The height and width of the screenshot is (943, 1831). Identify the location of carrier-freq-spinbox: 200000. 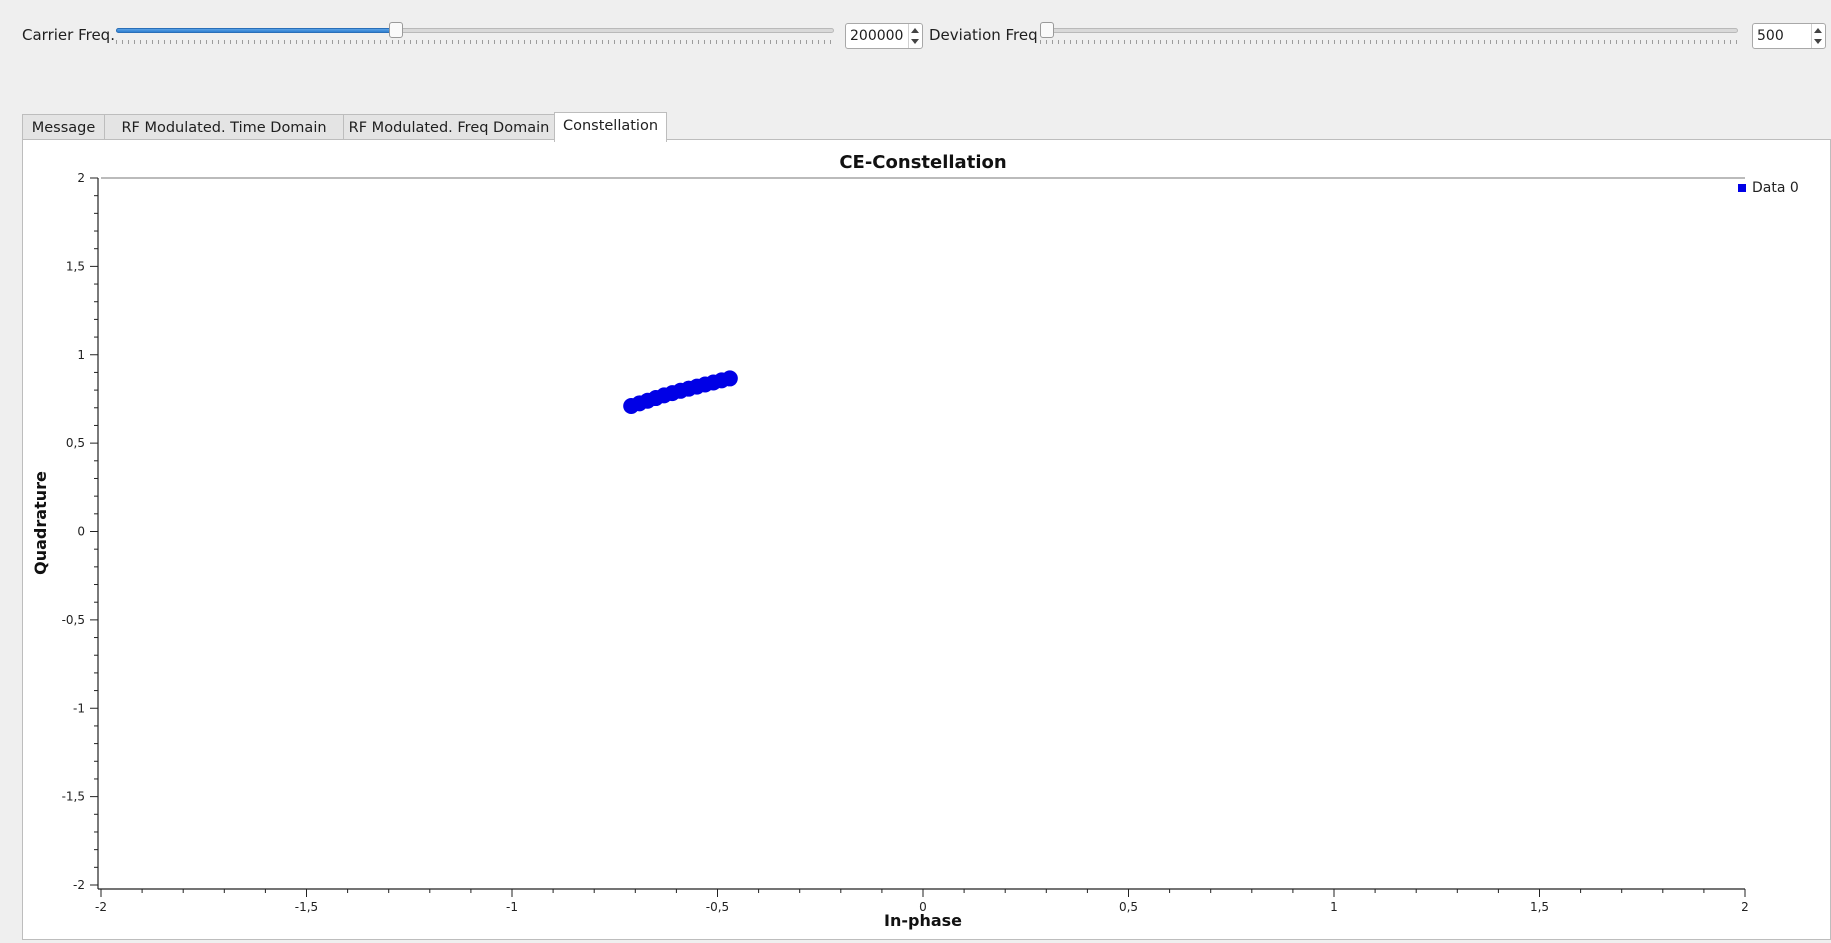
(884, 36).